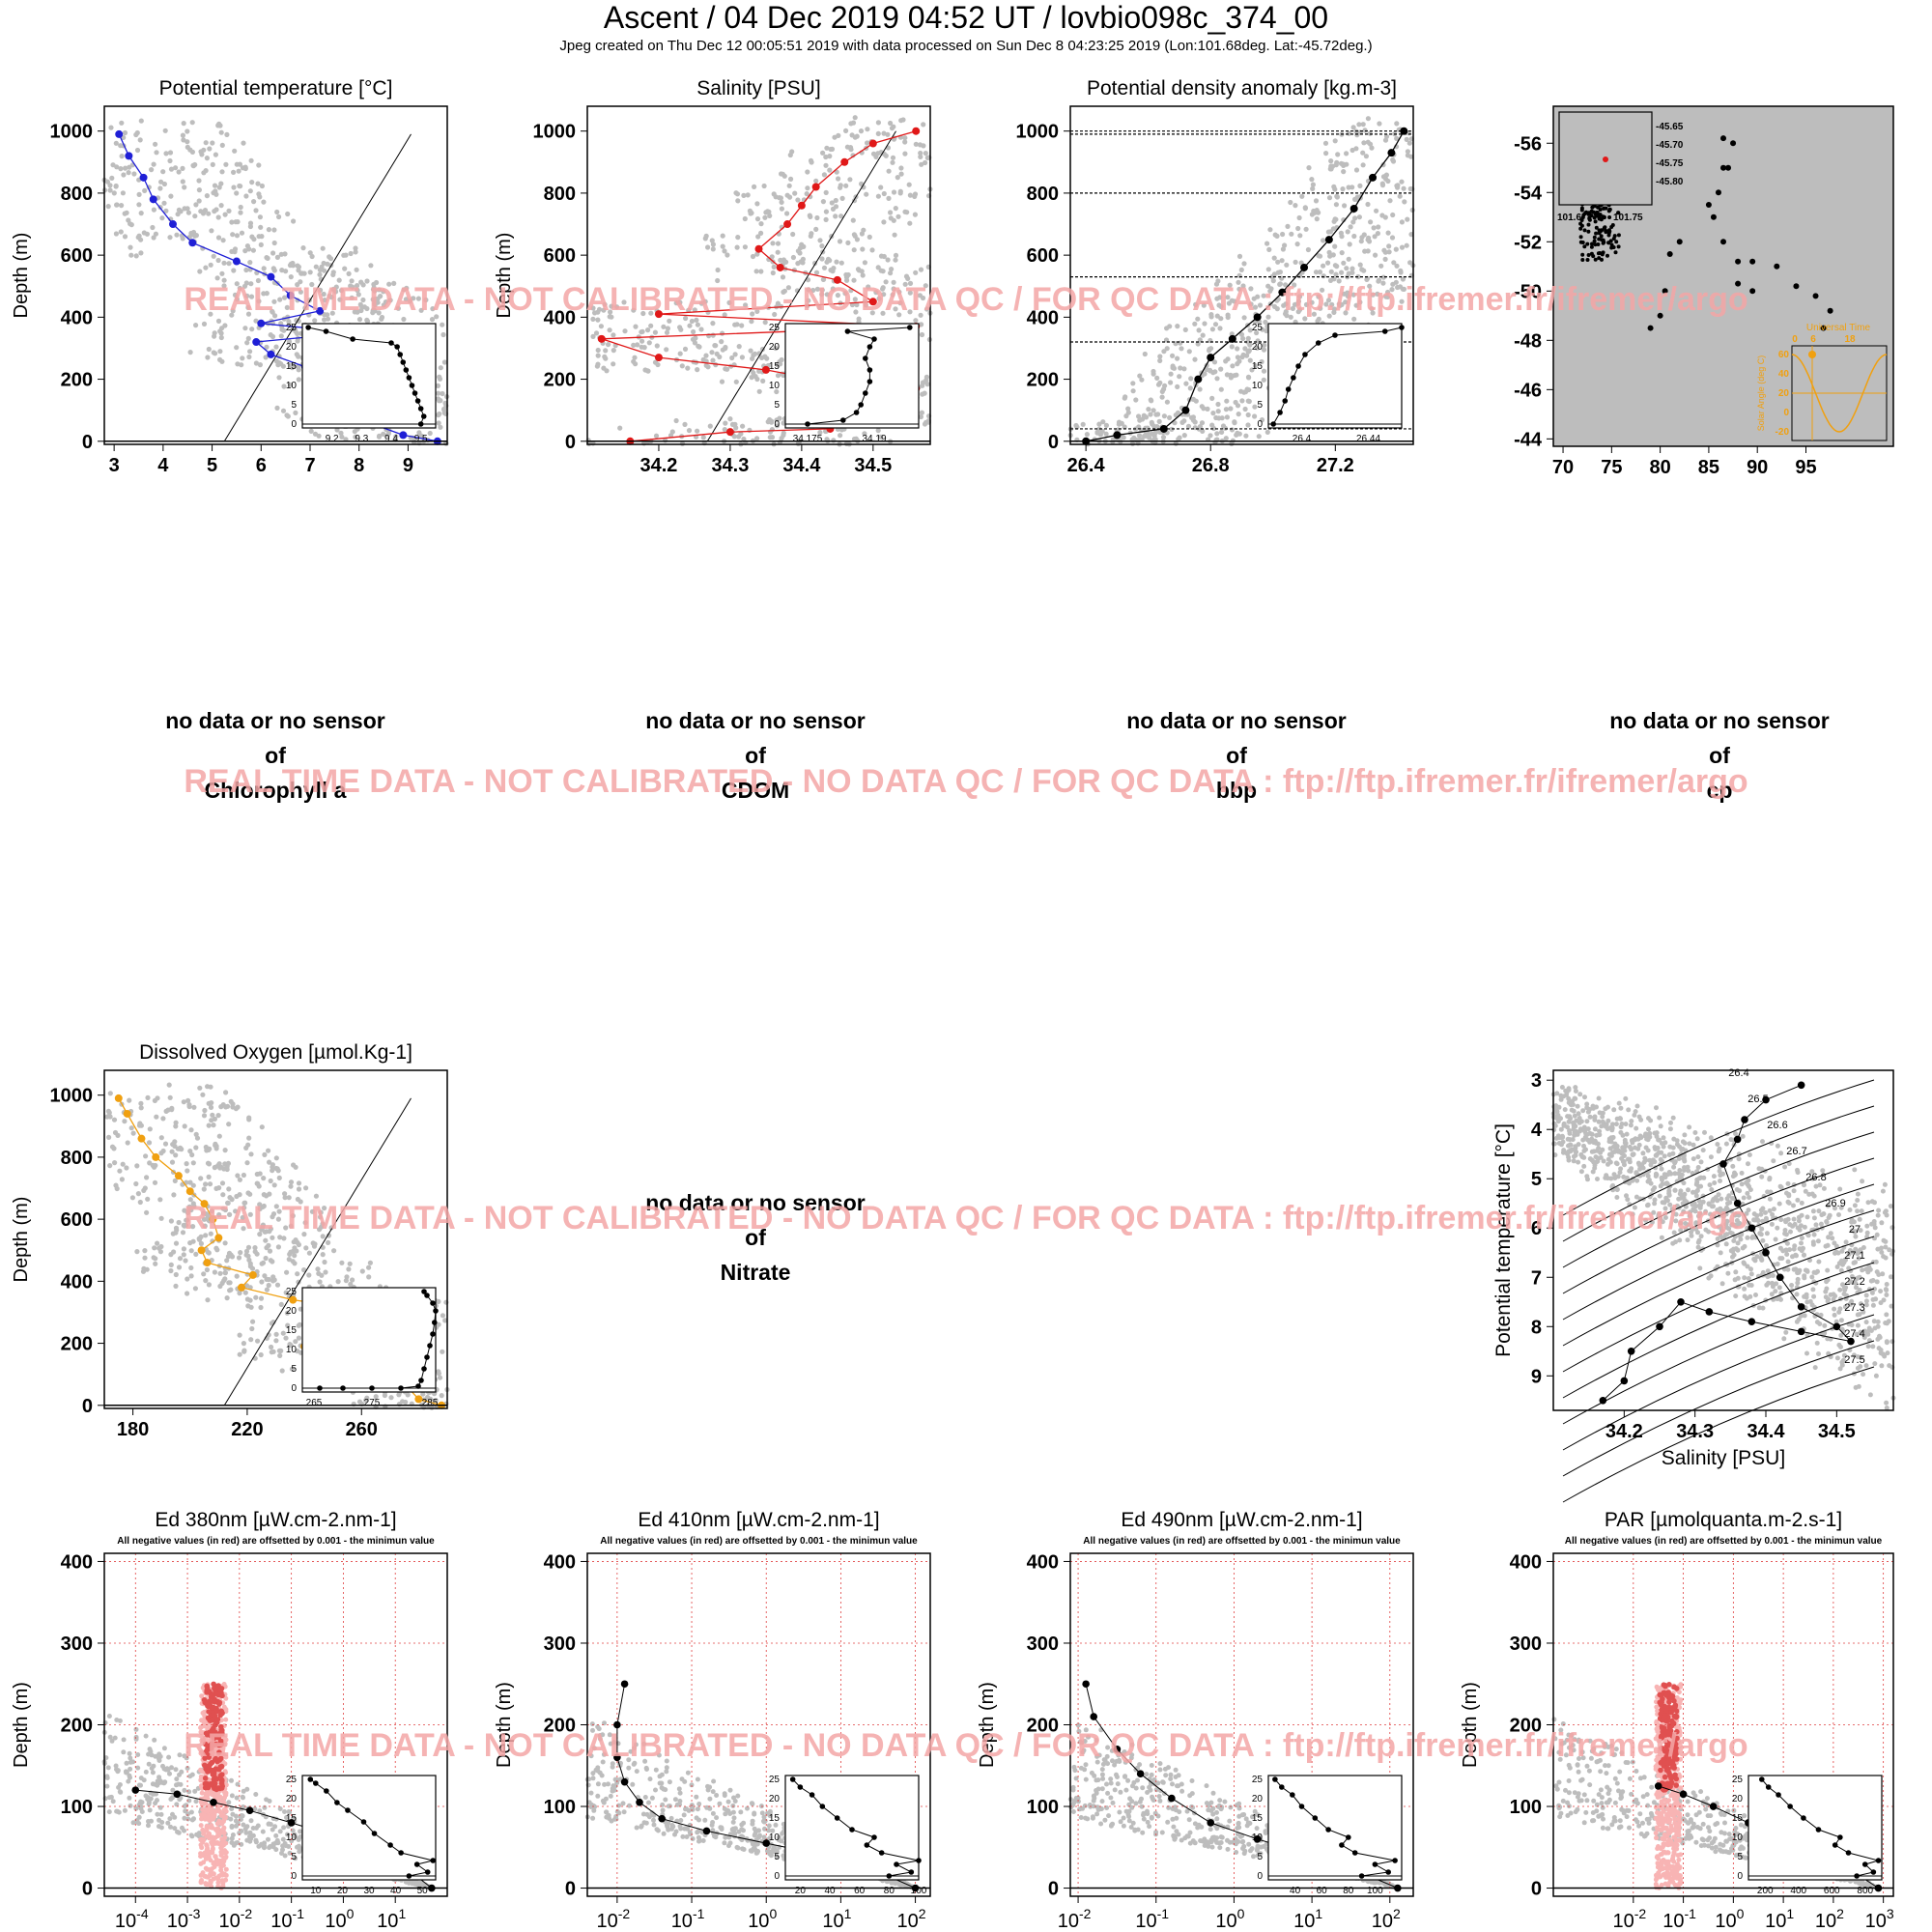 The image size is (1932, 1932). I want to click on inset-ytick-label: 0, so click(1260, 424).